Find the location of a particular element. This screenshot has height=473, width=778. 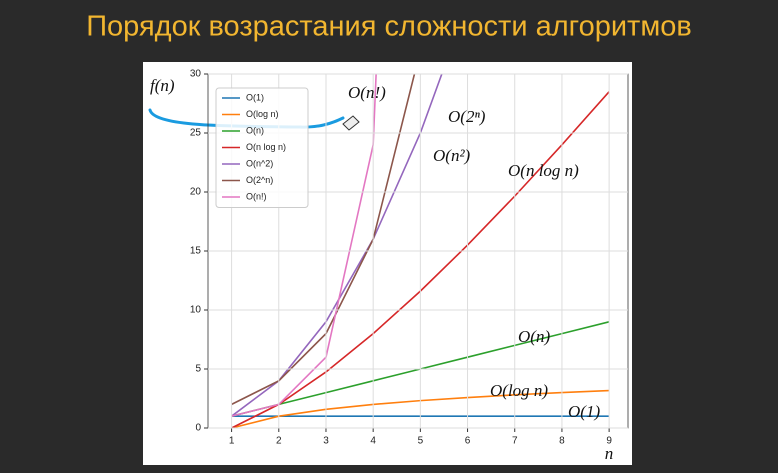

y-tick-label: 15 is located at coordinates (196, 251).